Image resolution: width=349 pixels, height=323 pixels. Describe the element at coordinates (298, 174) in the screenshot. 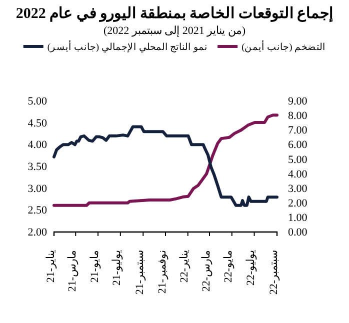

I see `y2-tick-label: 4.00` at that location.